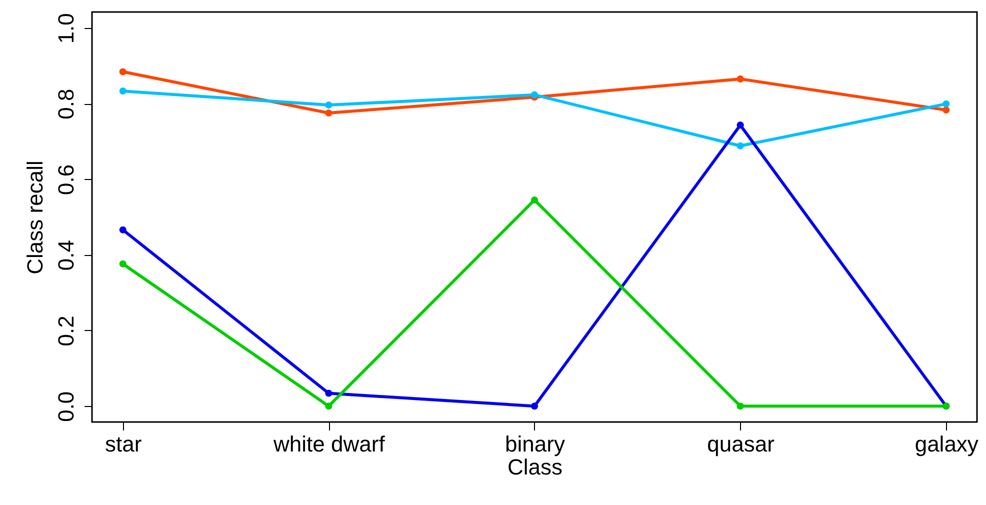  I want to click on x-tick-label: quasar, so click(740, 444).